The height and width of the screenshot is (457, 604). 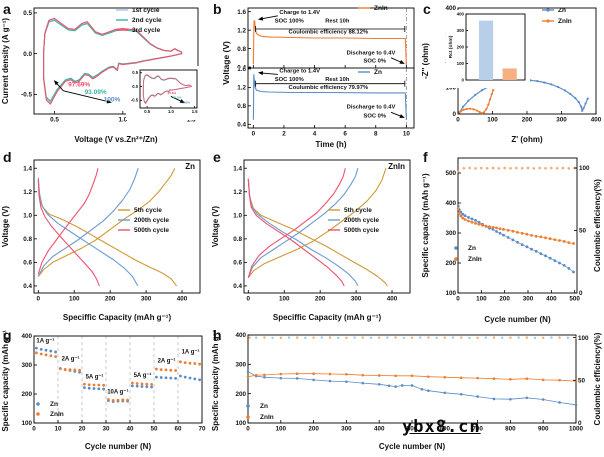 I want to click on svg-text: Rct (ohm), so click(x=451, y=46).